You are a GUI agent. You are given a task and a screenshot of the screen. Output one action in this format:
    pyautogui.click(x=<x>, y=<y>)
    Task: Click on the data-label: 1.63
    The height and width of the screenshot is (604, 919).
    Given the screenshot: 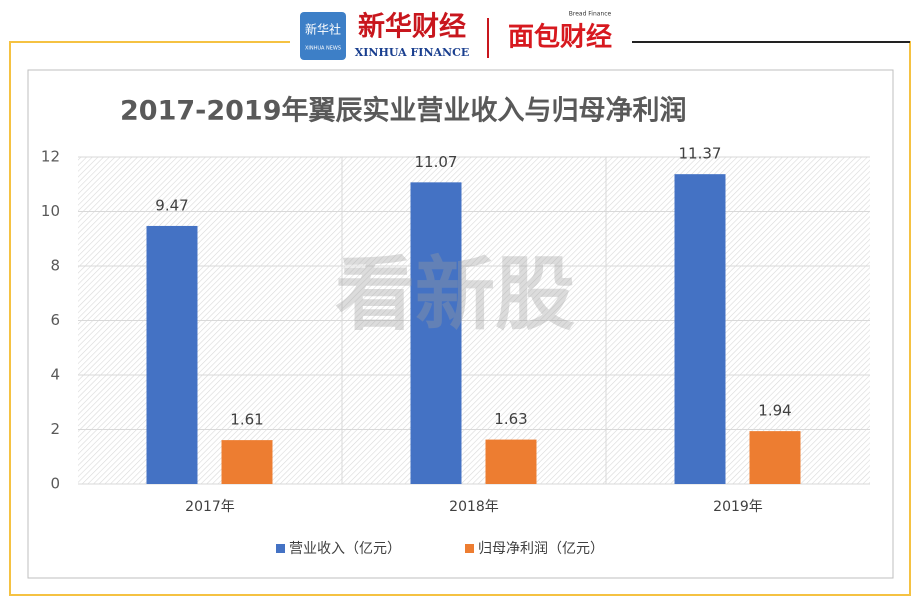 What is the action you would take?
    pyautogui.click(x=510, y=419)
    